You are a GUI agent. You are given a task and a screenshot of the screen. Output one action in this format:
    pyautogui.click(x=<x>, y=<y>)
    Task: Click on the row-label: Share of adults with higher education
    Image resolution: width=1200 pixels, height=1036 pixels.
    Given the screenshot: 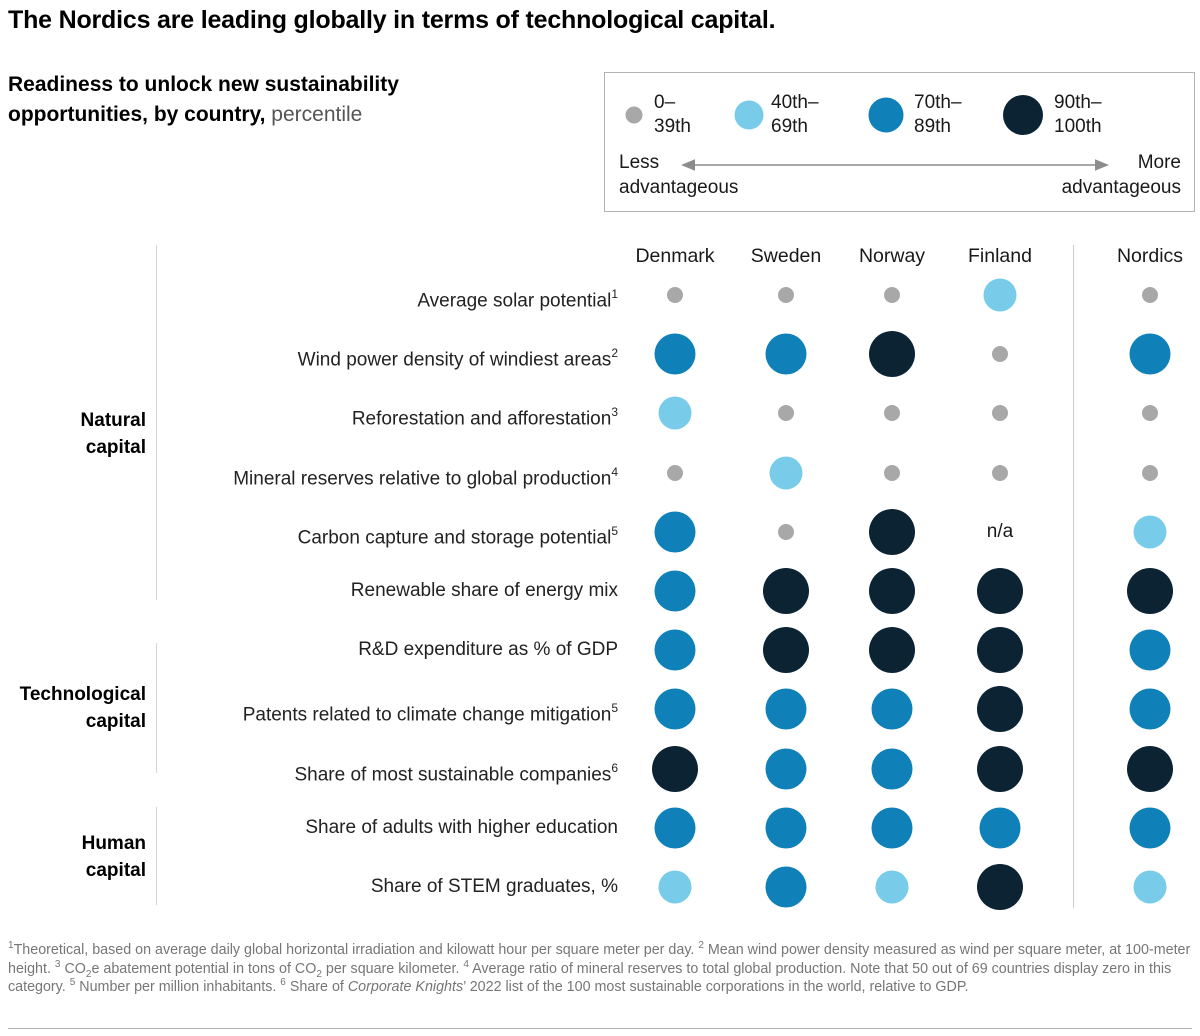 What is the action you would take?
    pyautogui.click(x=461, y=828)
    